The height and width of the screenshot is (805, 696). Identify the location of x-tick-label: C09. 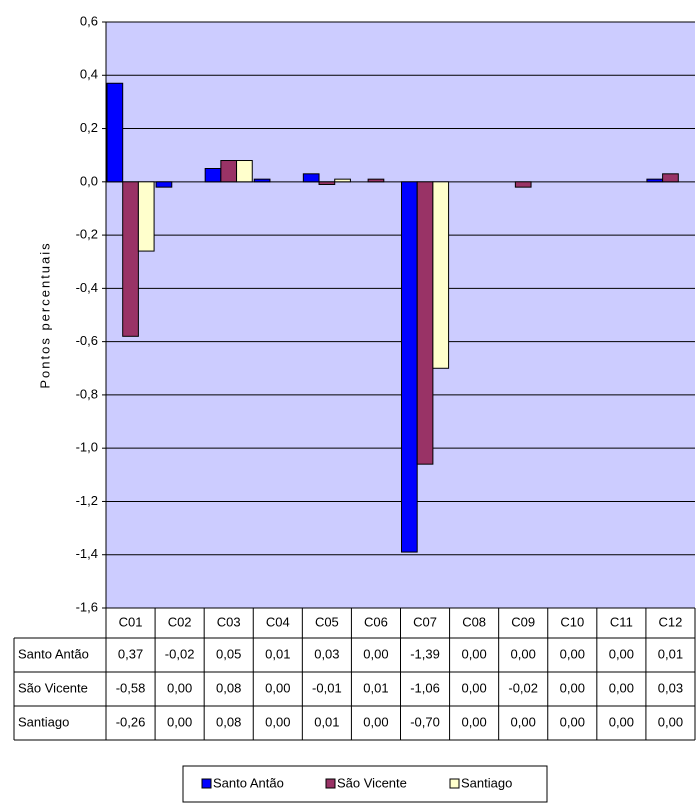
(523, 621).